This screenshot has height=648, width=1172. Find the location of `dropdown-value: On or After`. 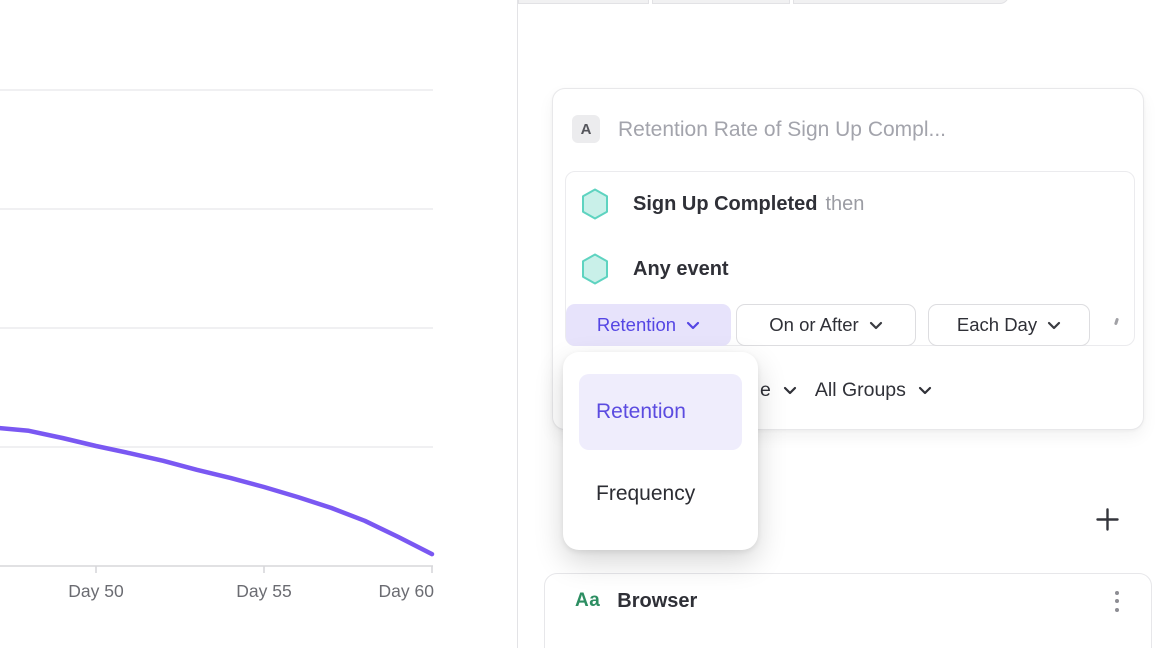

dropdown-value: On or After is located at coordinates (814, 324).